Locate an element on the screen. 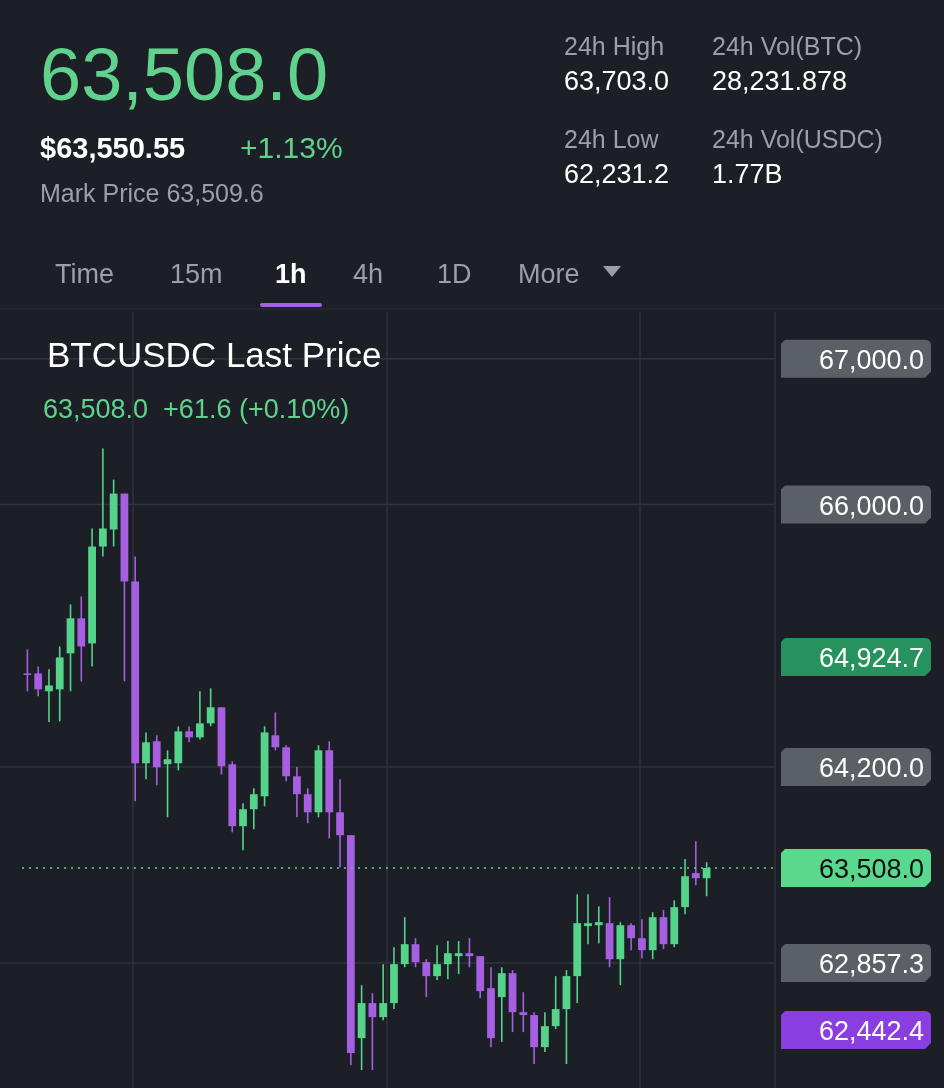 This screenshot has height=1088, width=944. text: 1D is located at coordinates (454, 274).